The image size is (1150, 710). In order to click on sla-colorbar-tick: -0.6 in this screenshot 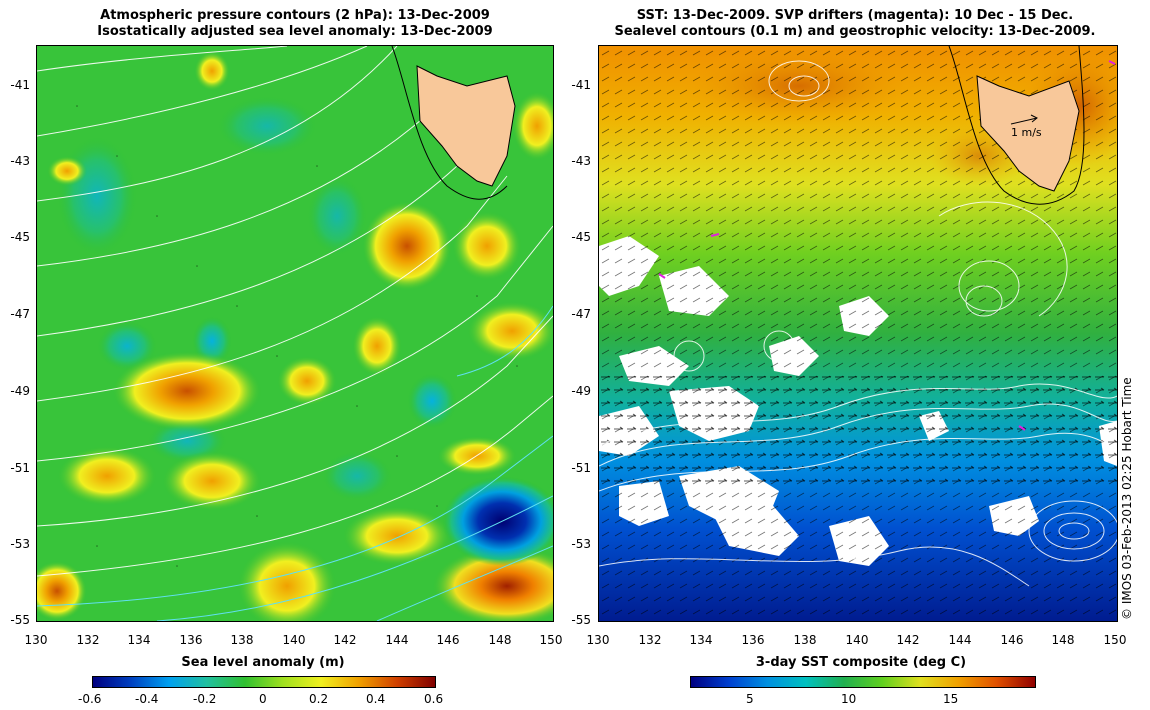, I will do `click(90, 699)`.